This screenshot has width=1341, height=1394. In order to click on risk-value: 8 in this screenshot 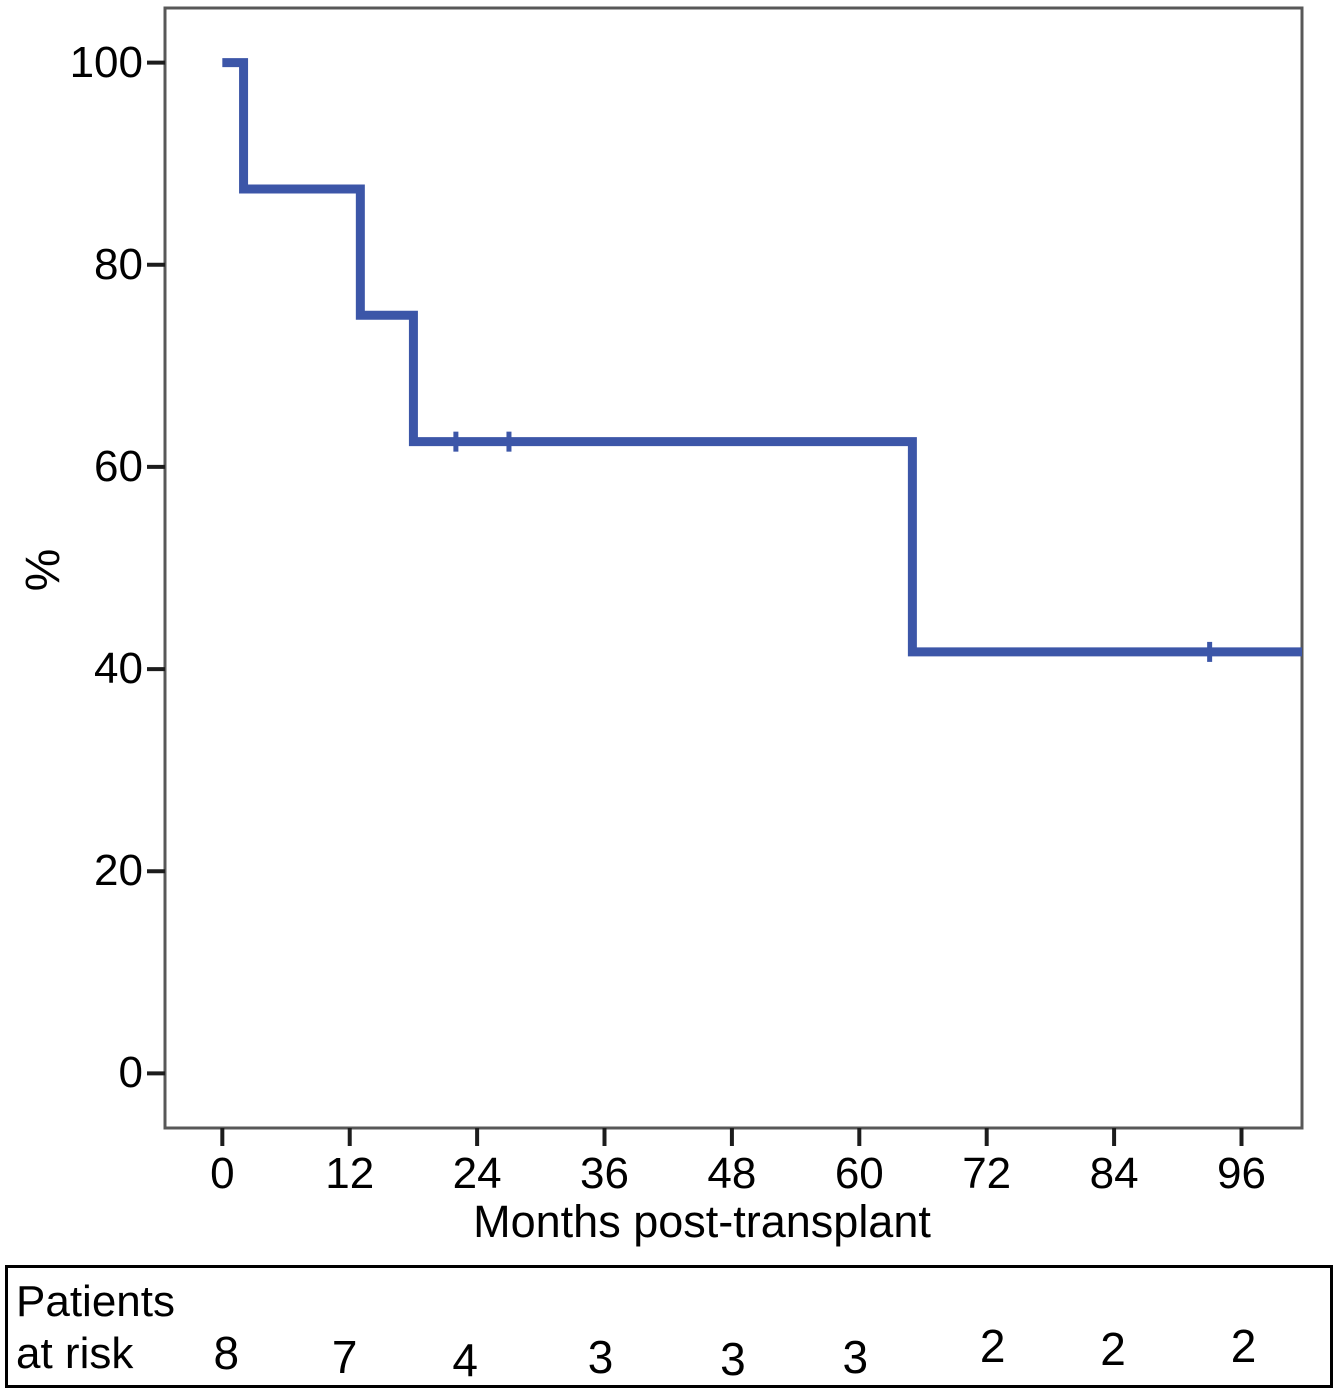, I will do `click(226, 1353)`.